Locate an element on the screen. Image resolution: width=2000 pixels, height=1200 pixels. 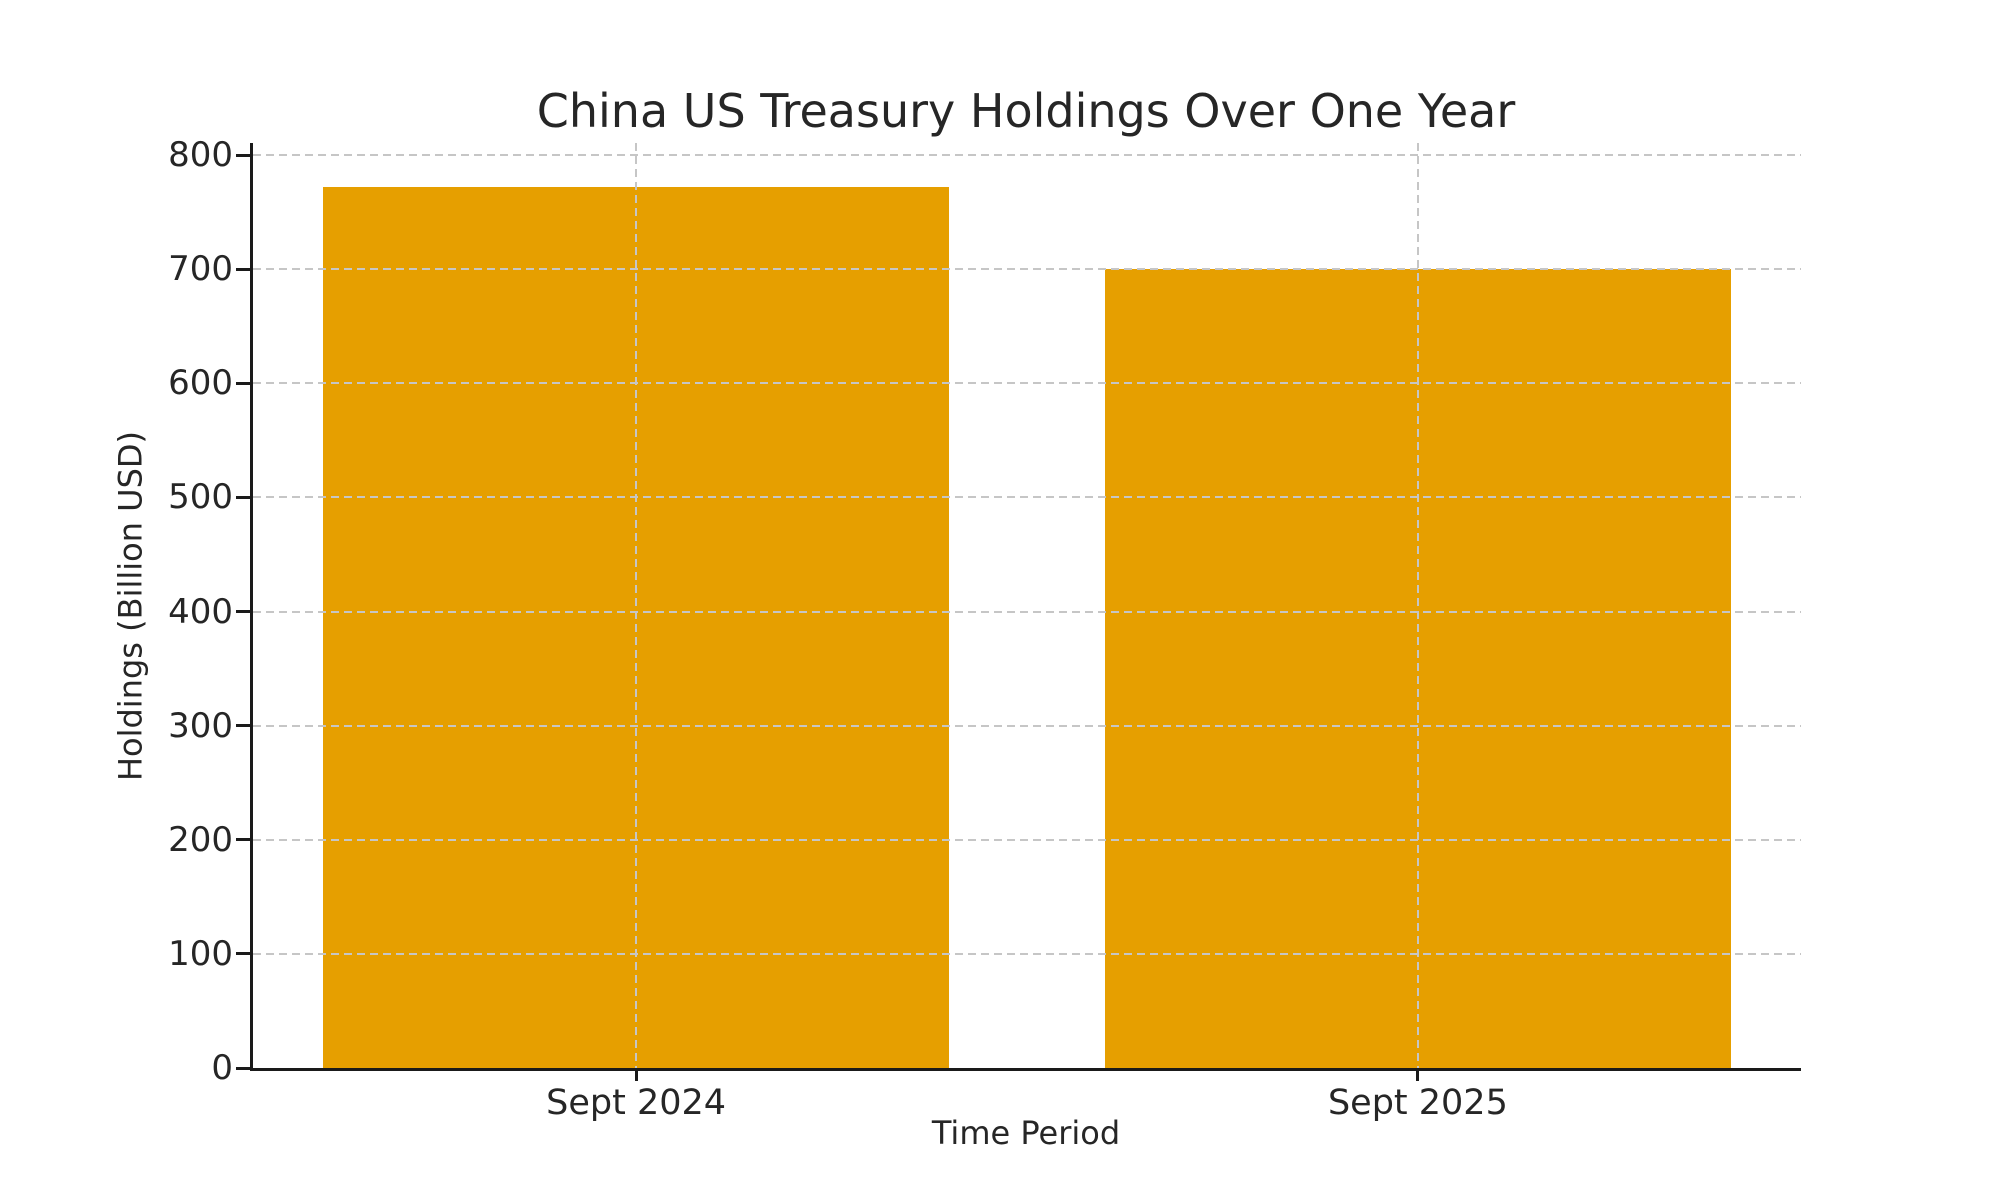
y-tick-label-700: 700 is located at coordinates (200, 269).